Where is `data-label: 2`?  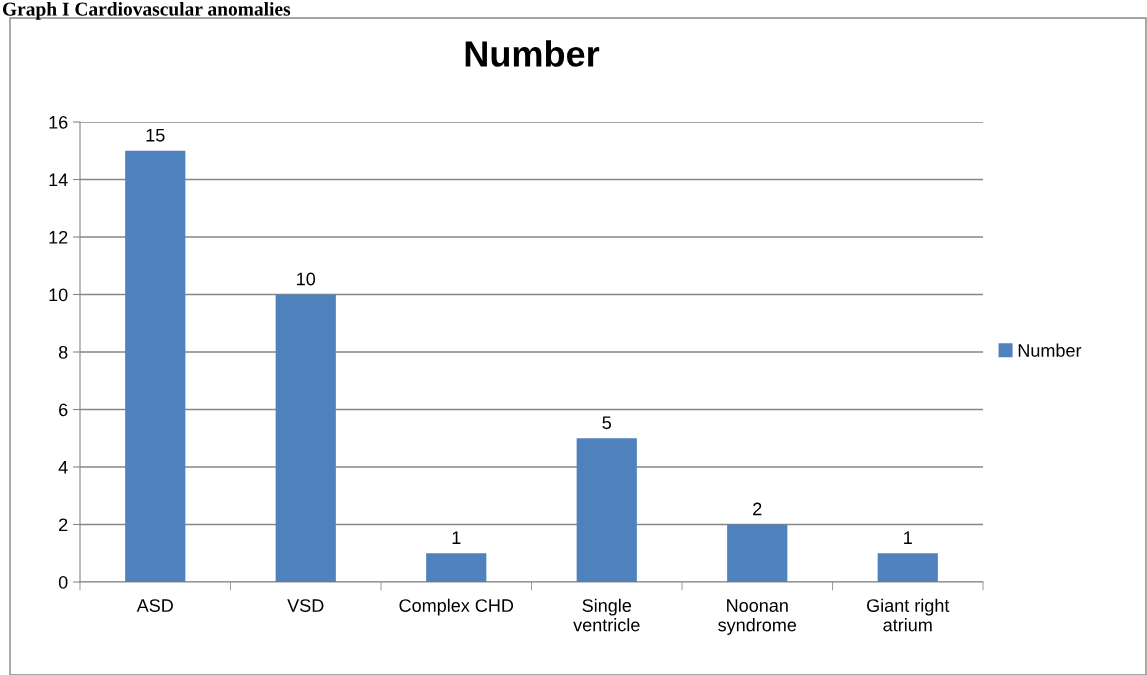 data-label: 2 is located at coordinates (757, 509).